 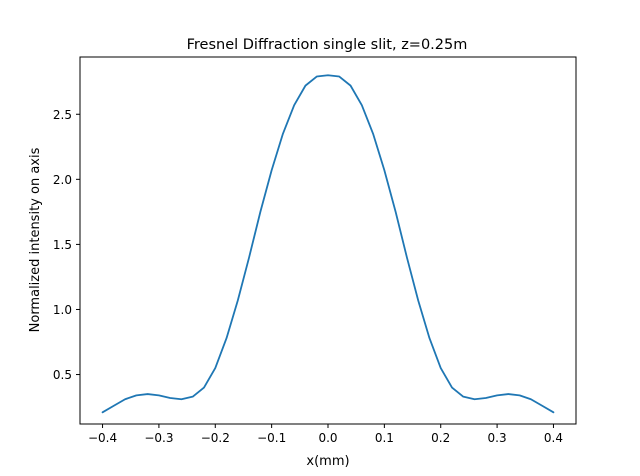 What do you see at coordinates (62, 180) in the screenshot?
I see `y-tick-label: 2.0` at bounding box center [62, 180].